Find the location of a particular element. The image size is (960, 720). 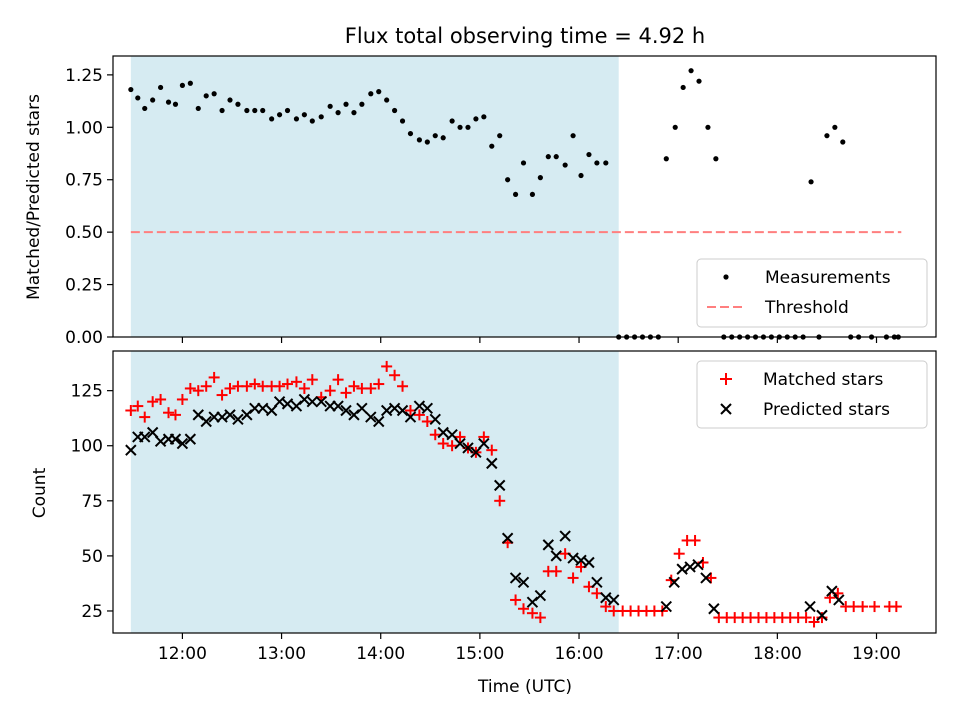

ratio-legend: Measurements Threshold is located at coordinates (812, 293).